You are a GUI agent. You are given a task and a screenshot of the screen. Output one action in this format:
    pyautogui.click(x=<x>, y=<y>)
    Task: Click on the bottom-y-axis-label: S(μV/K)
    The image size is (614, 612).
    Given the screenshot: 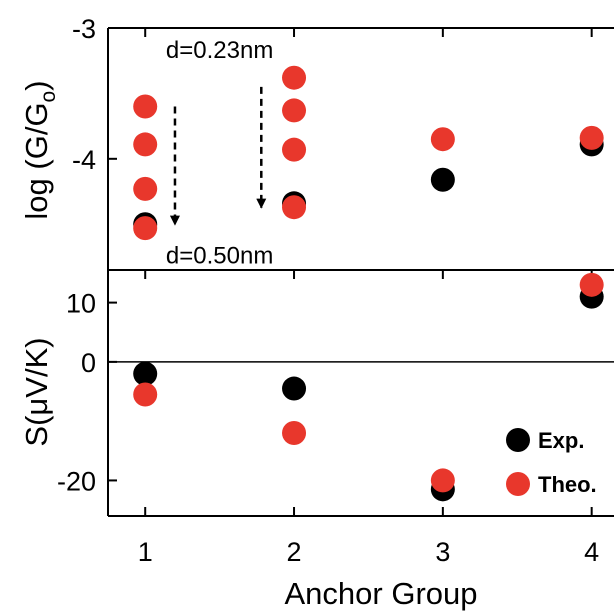 What is the action you would take?
    pyautogui.click(x=36, y=391)
    